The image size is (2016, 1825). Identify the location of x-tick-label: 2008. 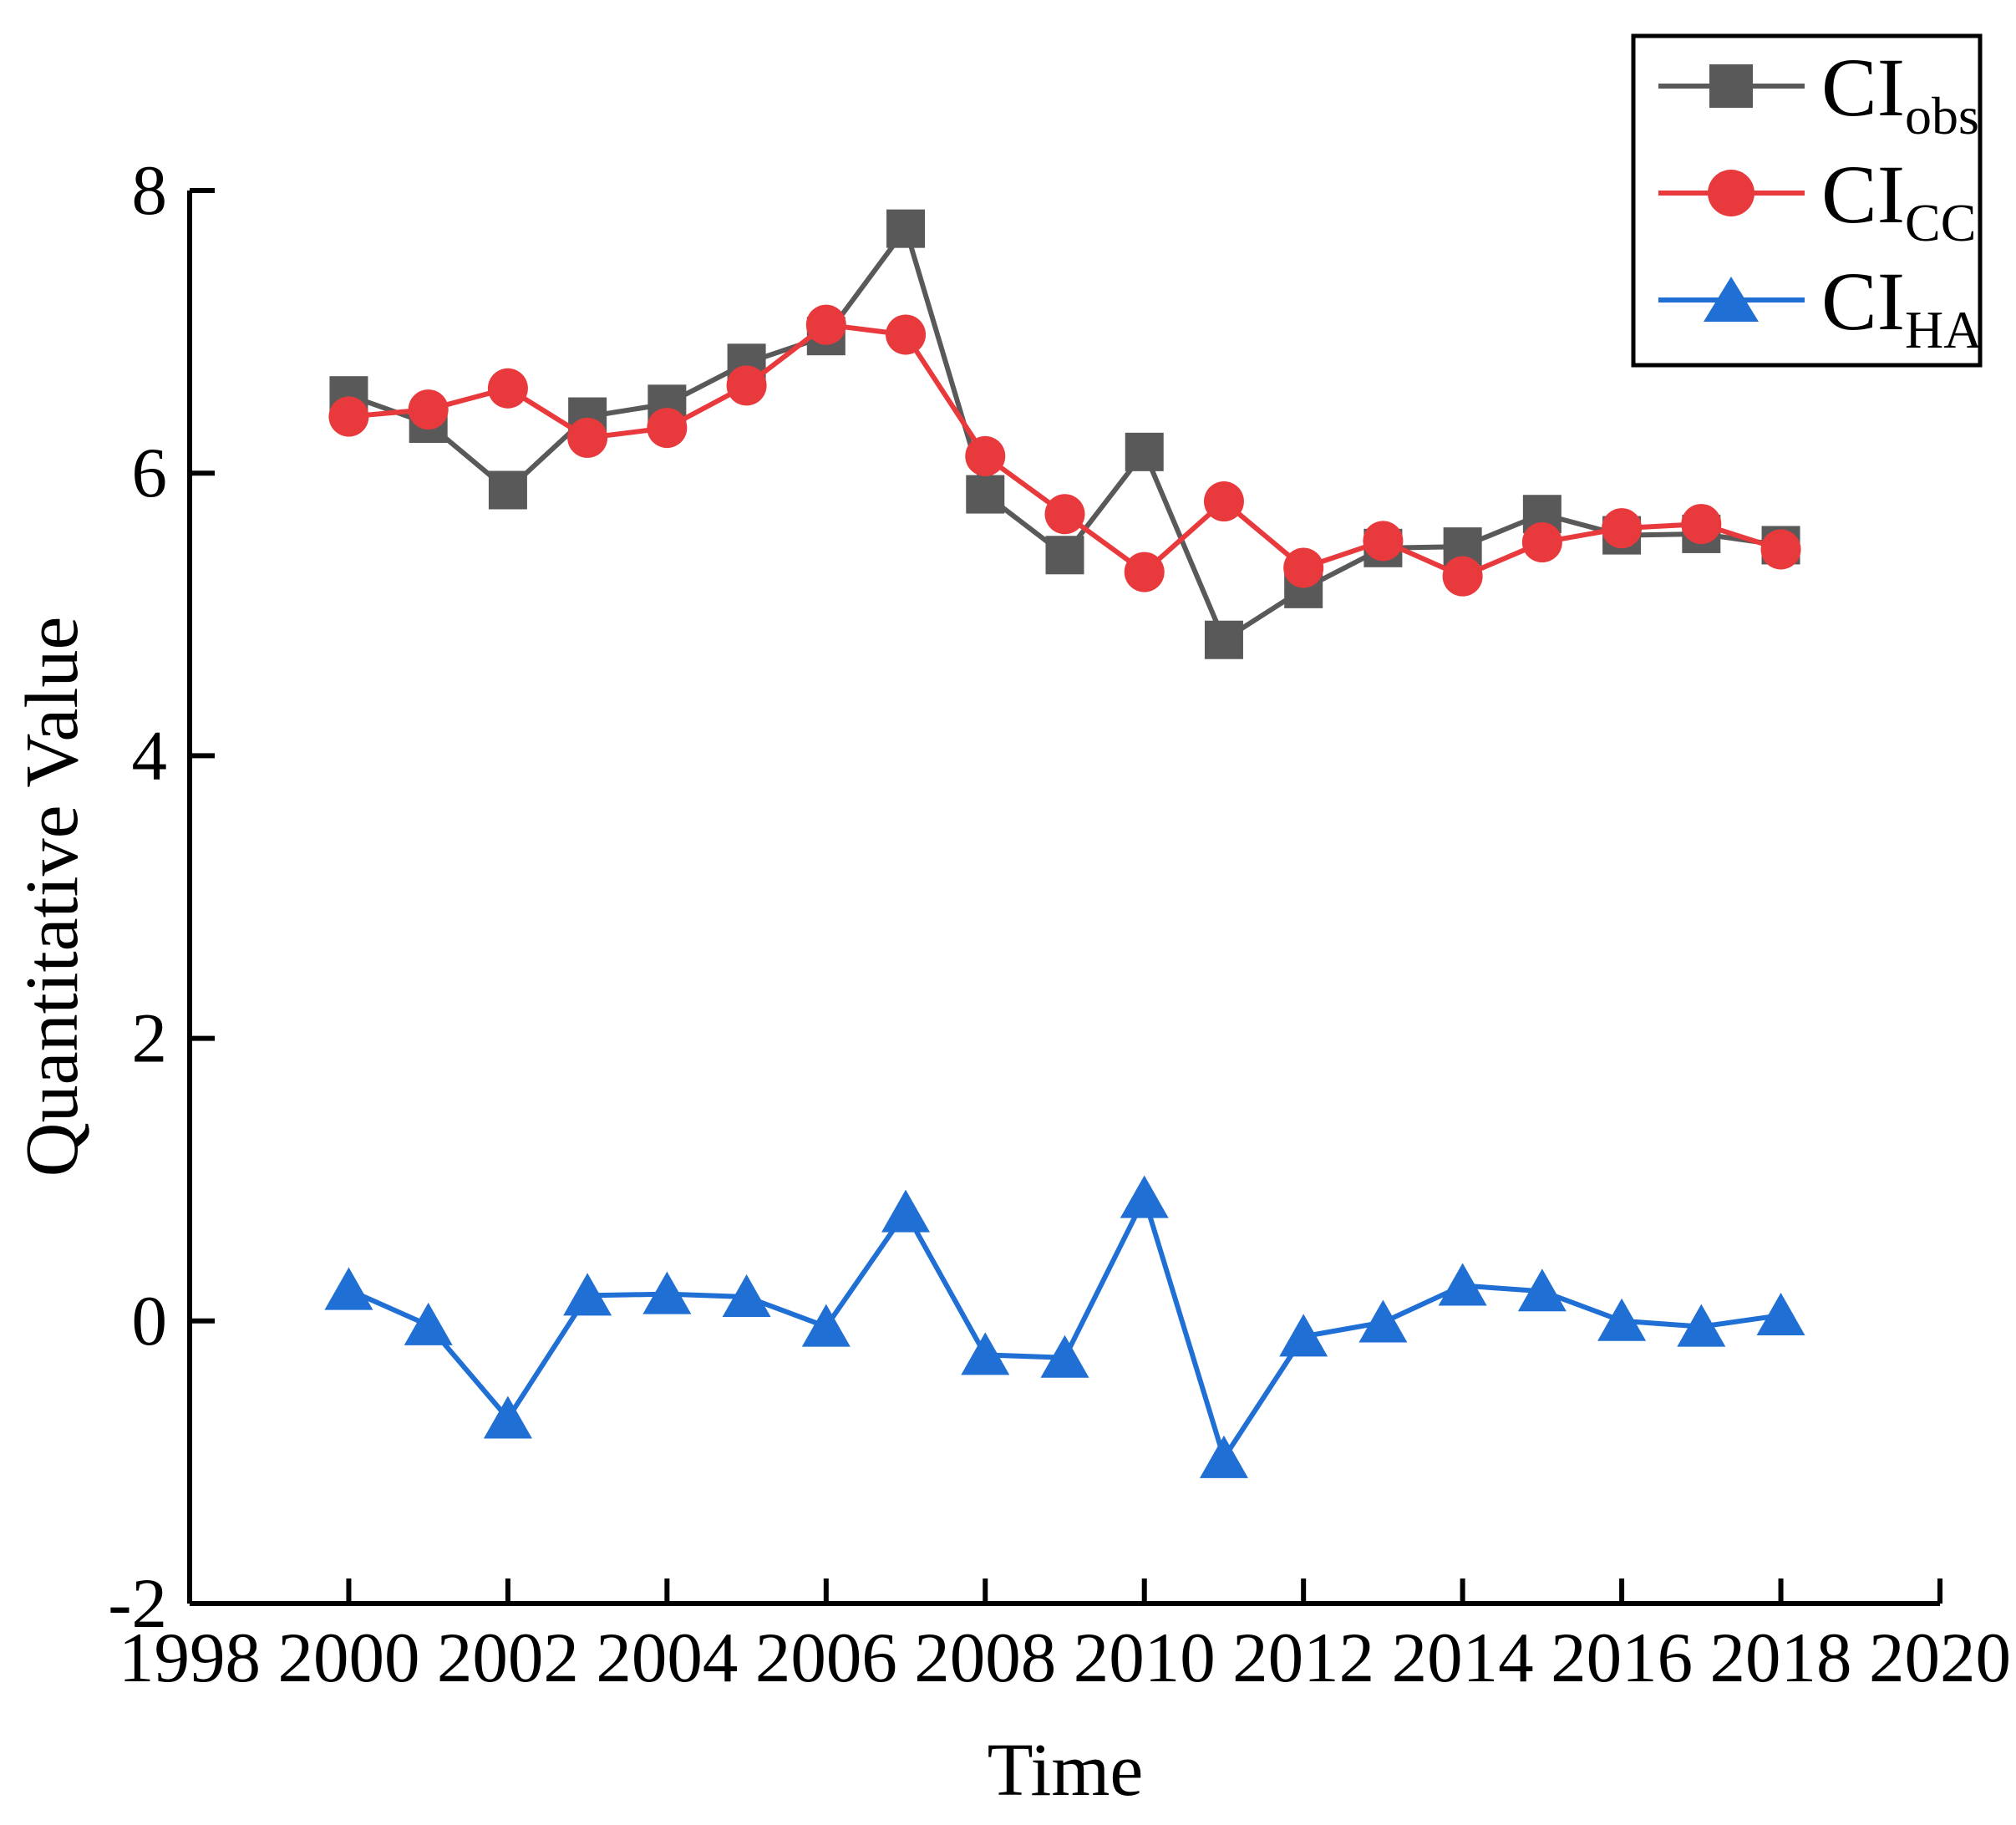
(985, 1658).